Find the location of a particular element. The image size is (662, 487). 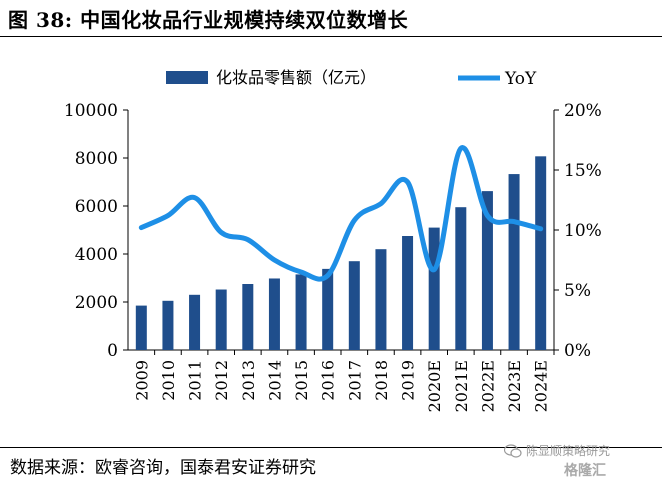

bottom-rule is located at coordinates (331, 447).